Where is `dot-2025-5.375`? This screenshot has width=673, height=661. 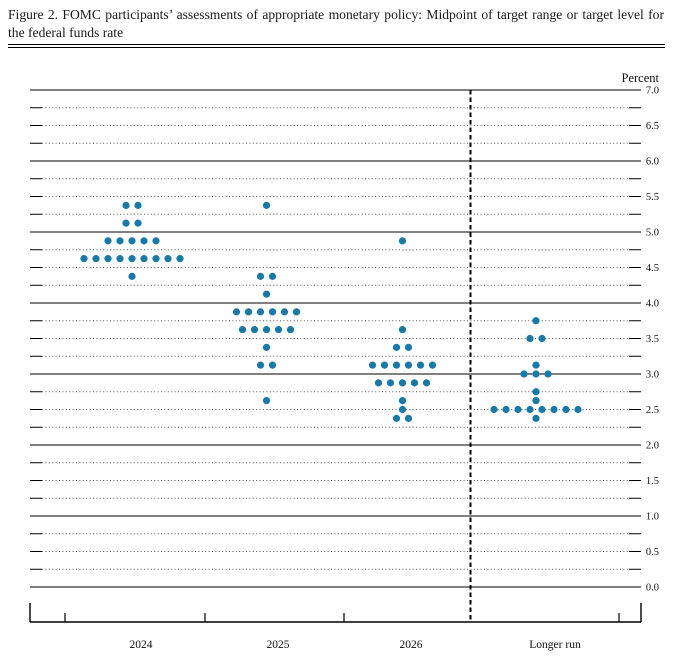
dot-2025-5.375 is located at coordinates (266, 205).